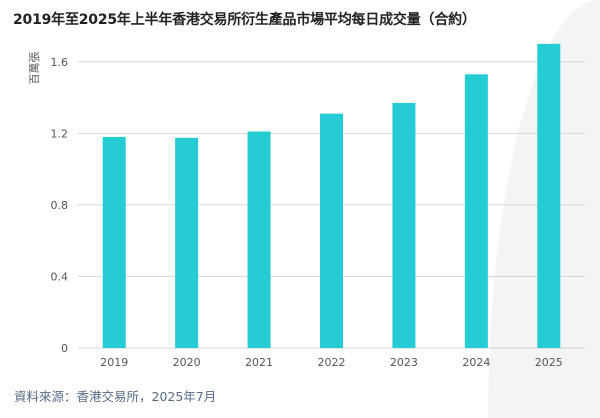  Describe the element at coordinates (476, 211) in the screenshot. I see `bar-2024` at that location.